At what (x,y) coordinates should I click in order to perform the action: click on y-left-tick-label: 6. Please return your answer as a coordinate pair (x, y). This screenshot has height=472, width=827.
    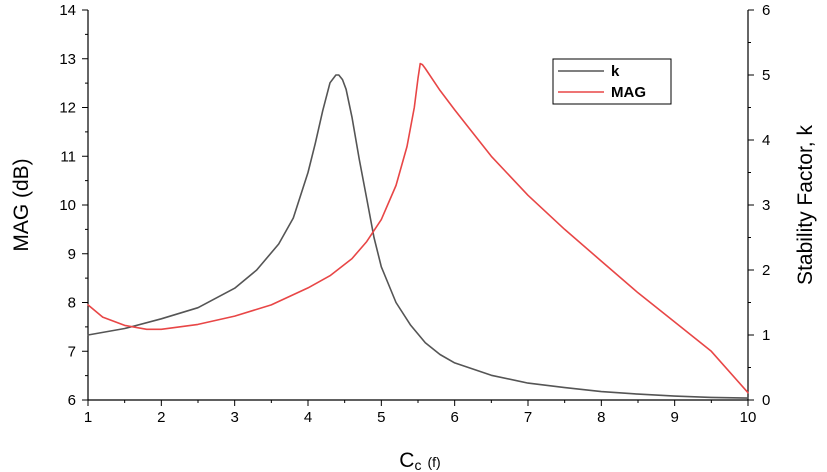
    Looking at the image, I should click on (72, 400).